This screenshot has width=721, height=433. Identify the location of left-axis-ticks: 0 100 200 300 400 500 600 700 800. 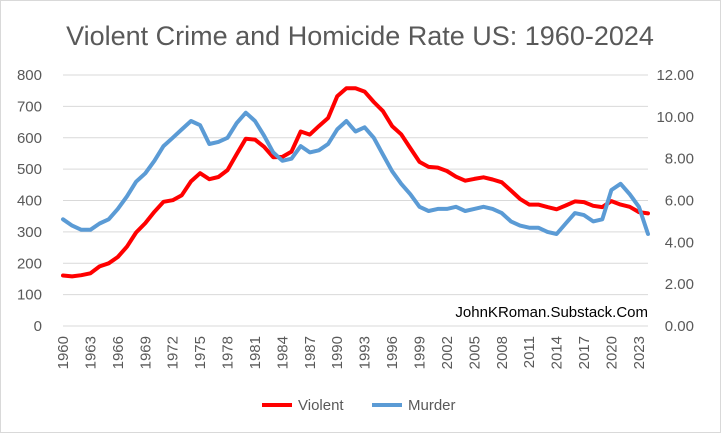
(29, 201).